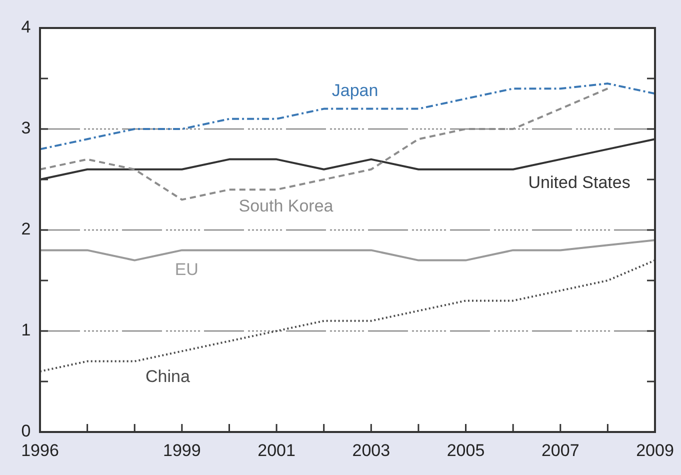  I want to click on series-label: Japan, so click(355, 90).